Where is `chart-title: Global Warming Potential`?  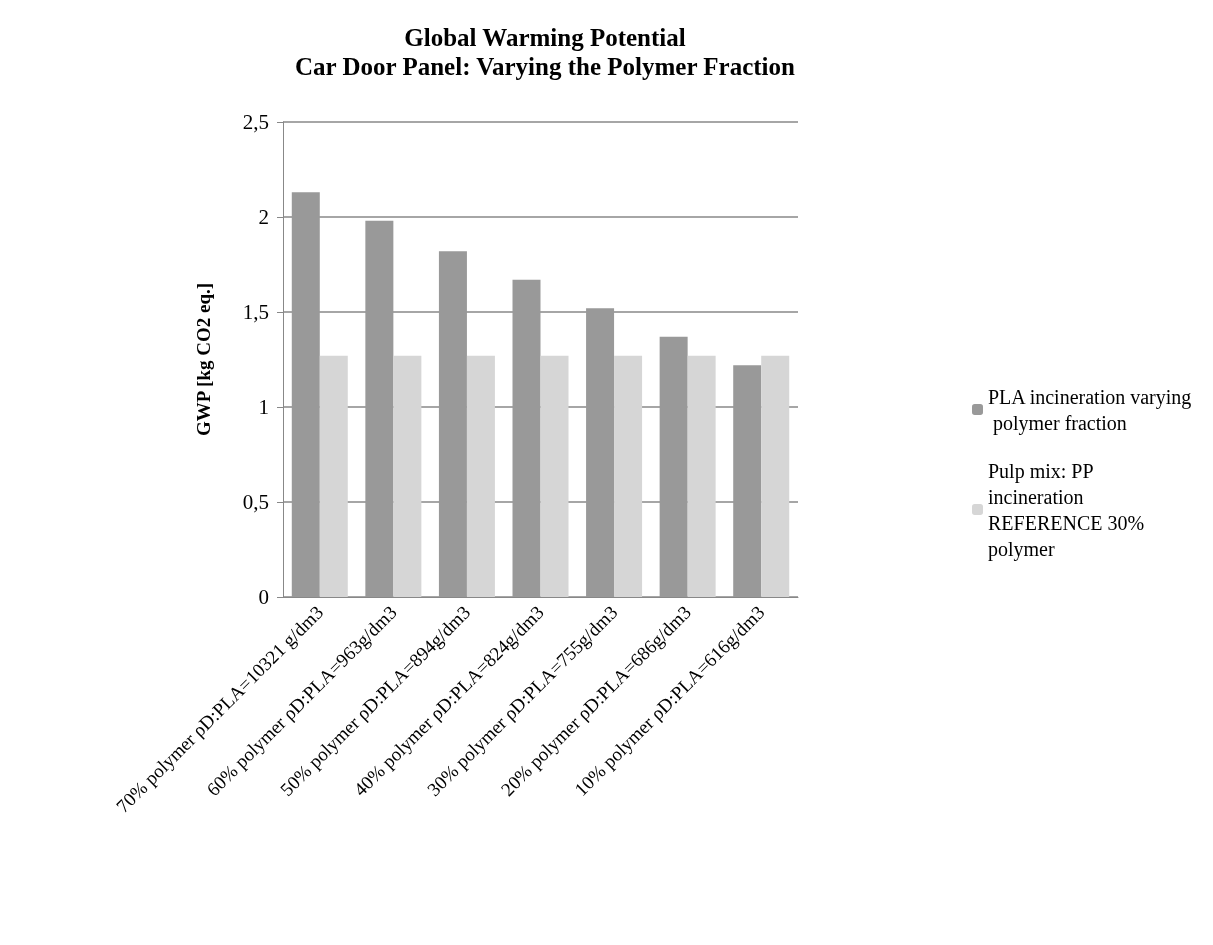 chart-title: Global Warming Potential is located at coordinates (545, 37).